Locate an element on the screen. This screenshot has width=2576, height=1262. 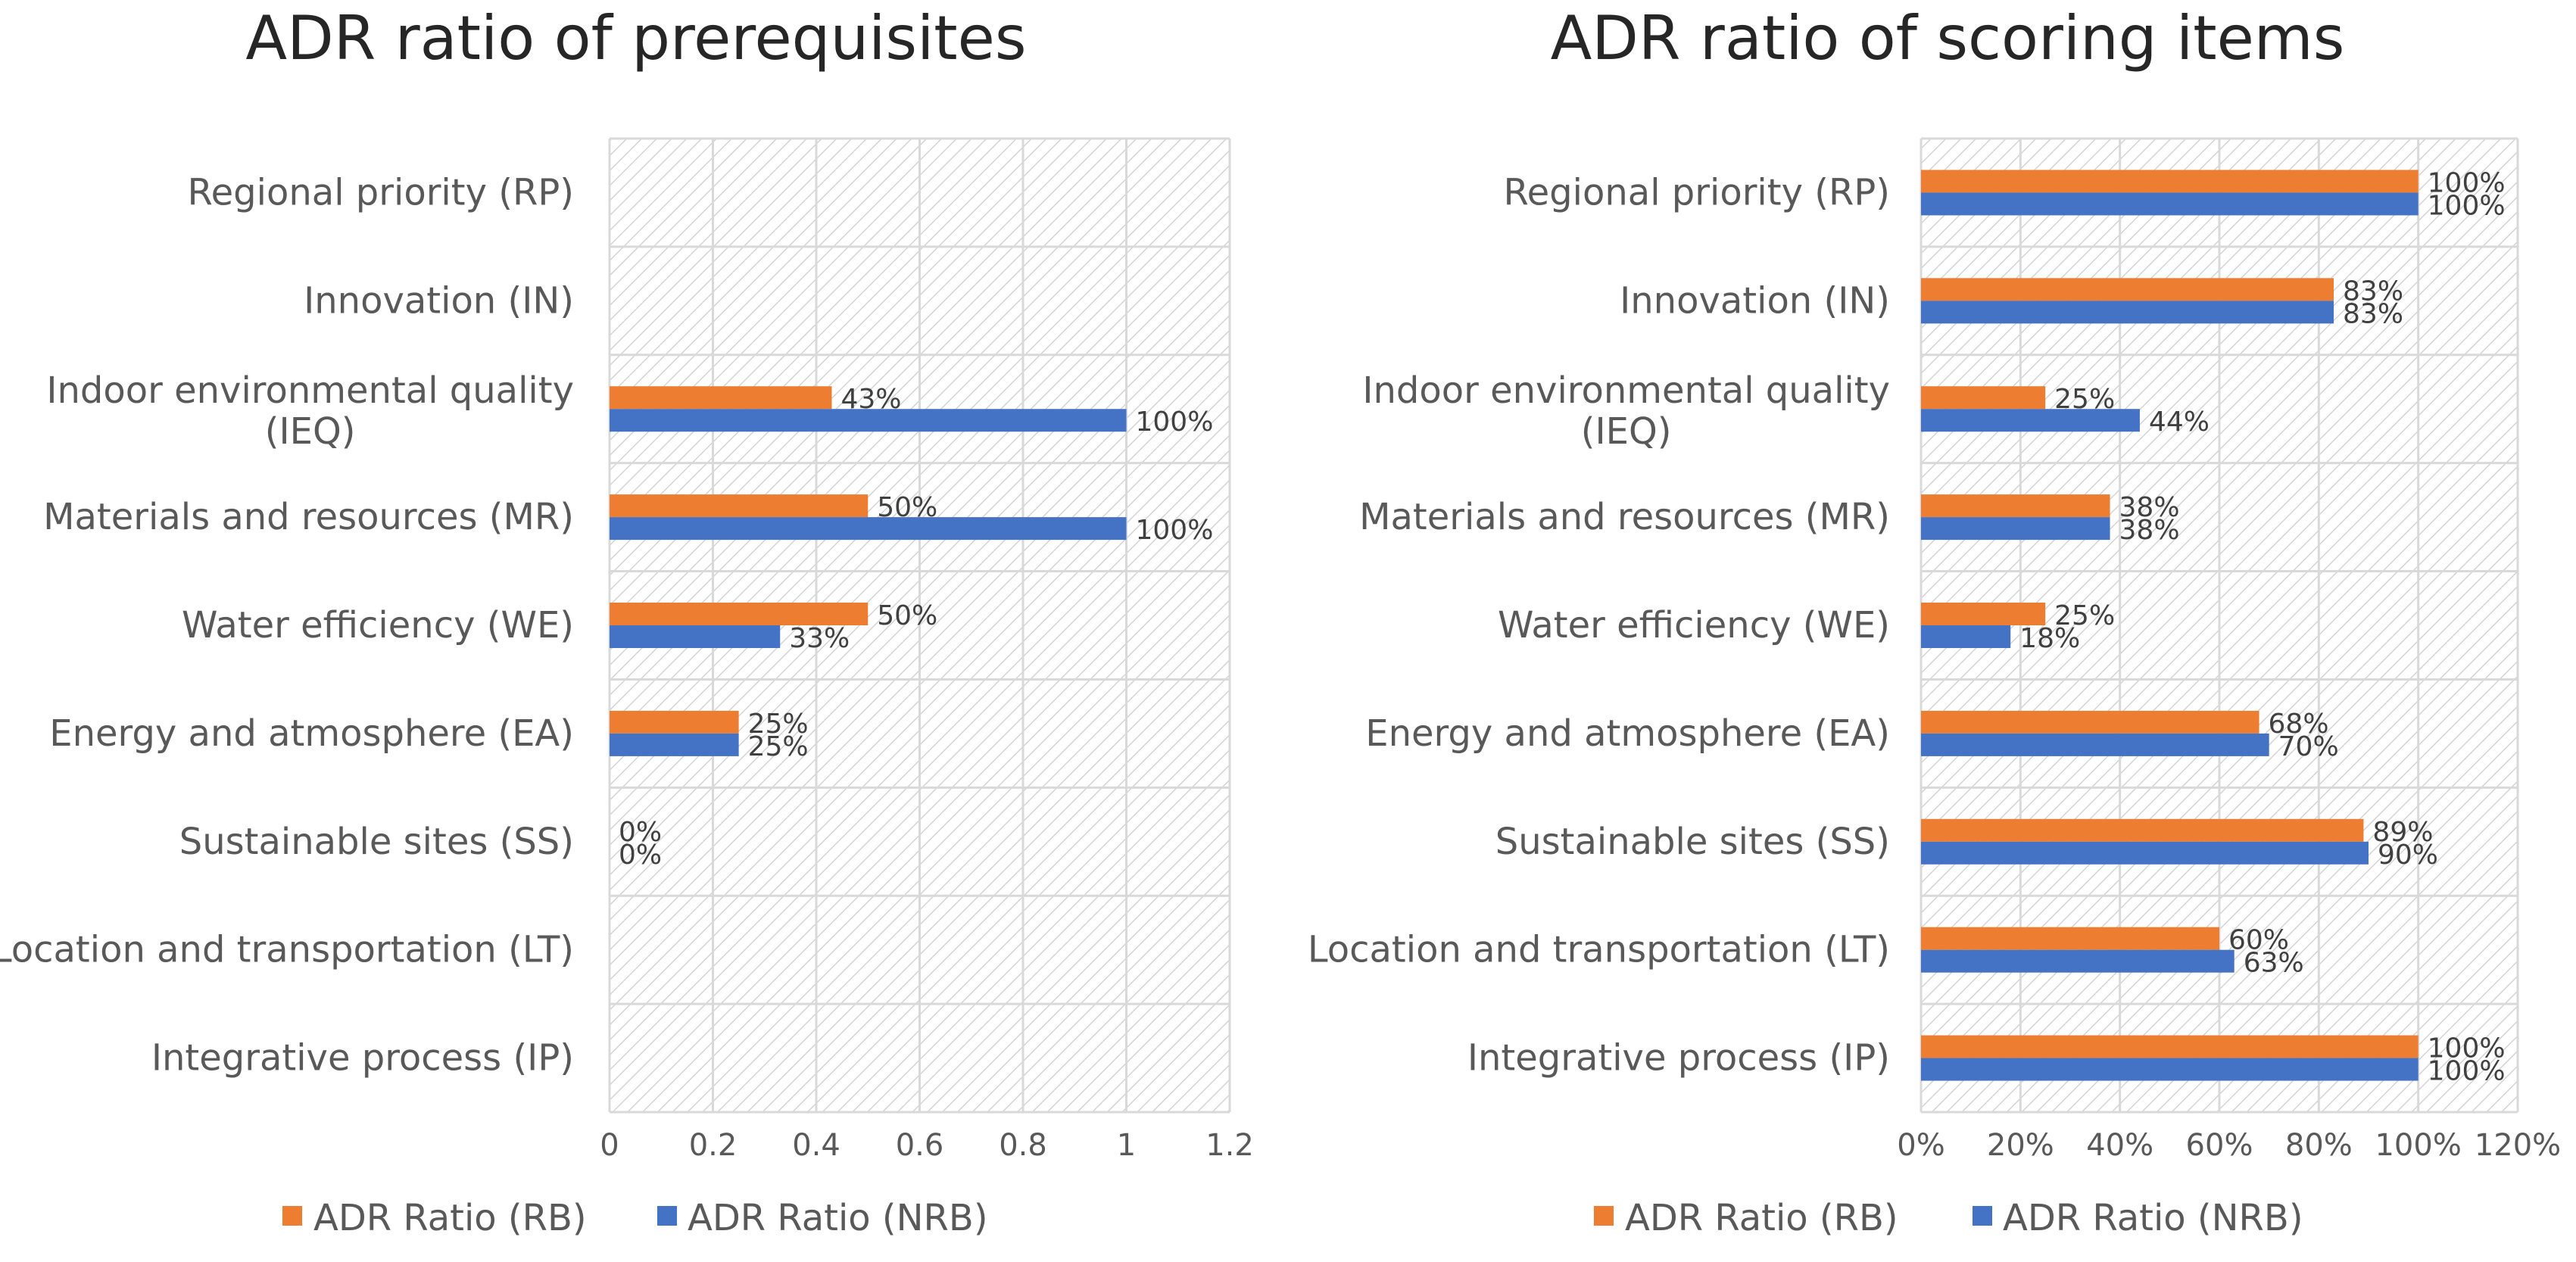
x-tick-label: 0.6 is located at coordinates (920, 1145).